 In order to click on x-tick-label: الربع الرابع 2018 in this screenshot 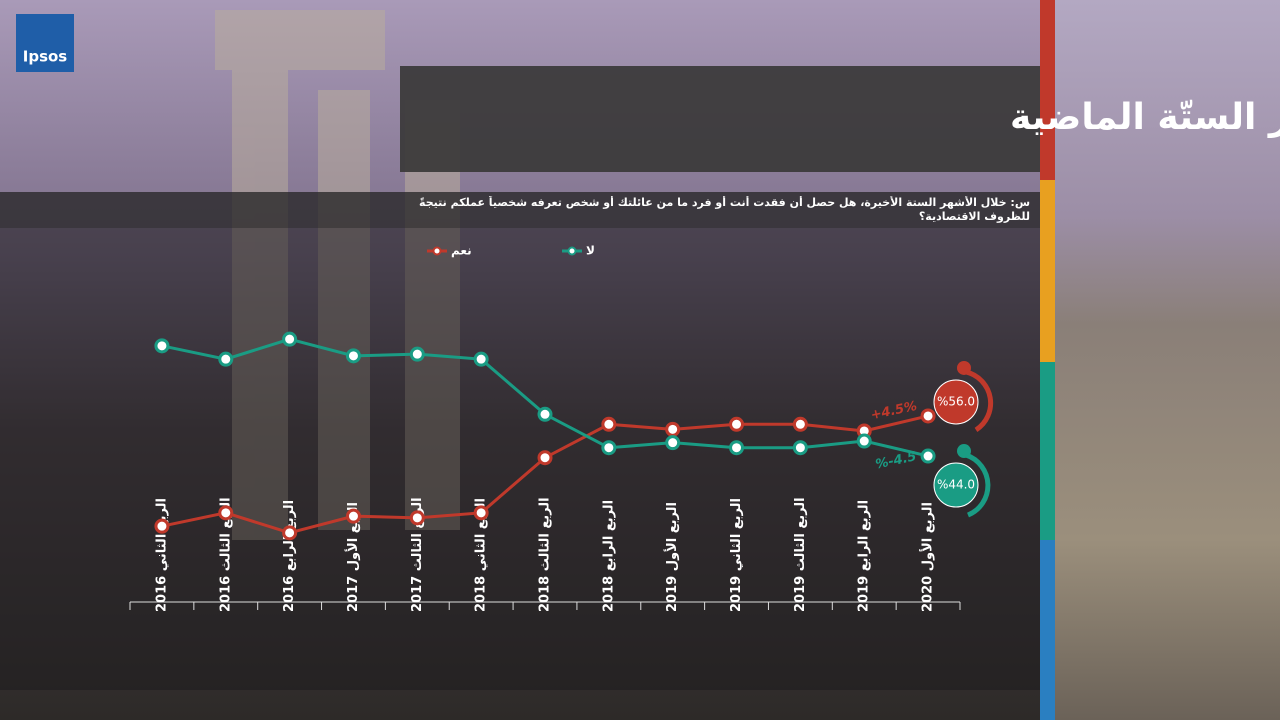, I will do `click(608, 556)`.